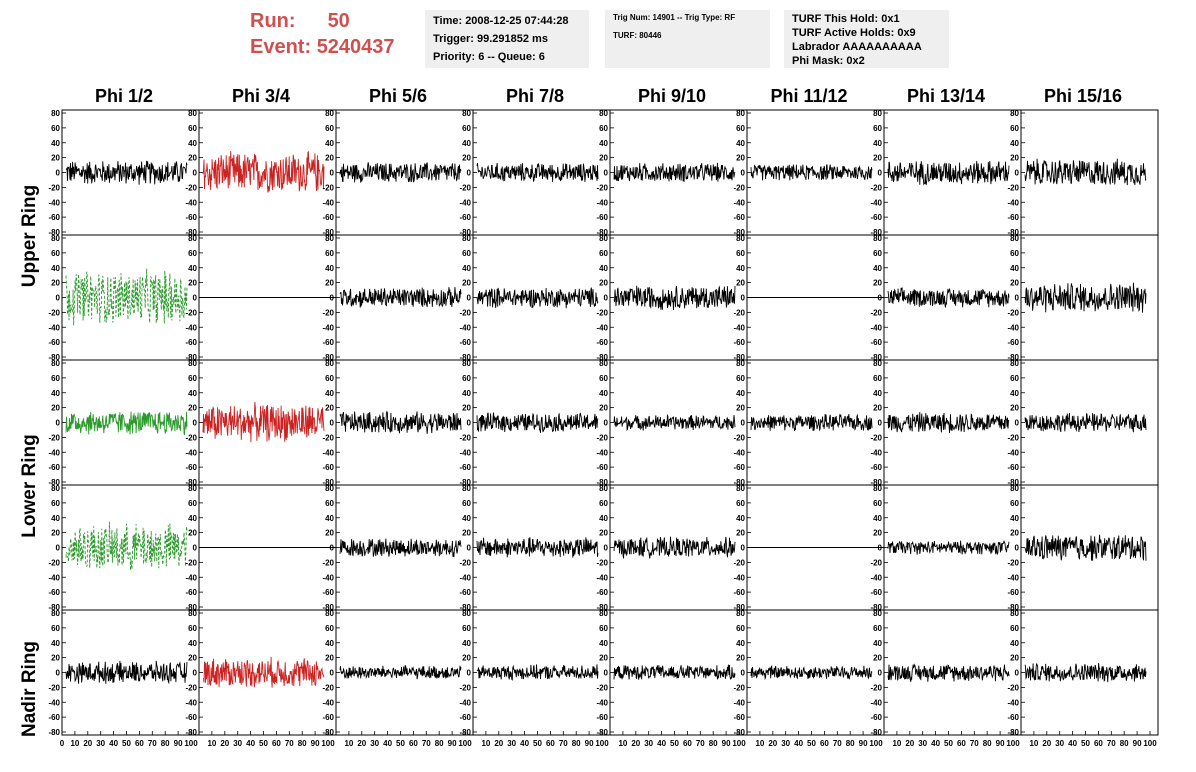  Describe the element at coordinates (772, 743) in the screenshot. I see `x-tick-label: 20` at that location.